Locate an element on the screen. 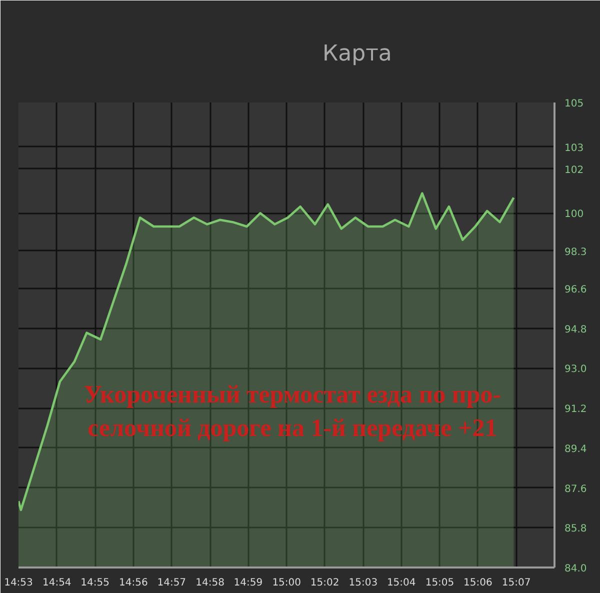 This screenshot has height=593, width=600. x-tick-label: 15:05 is located at coordinates (439, 583).